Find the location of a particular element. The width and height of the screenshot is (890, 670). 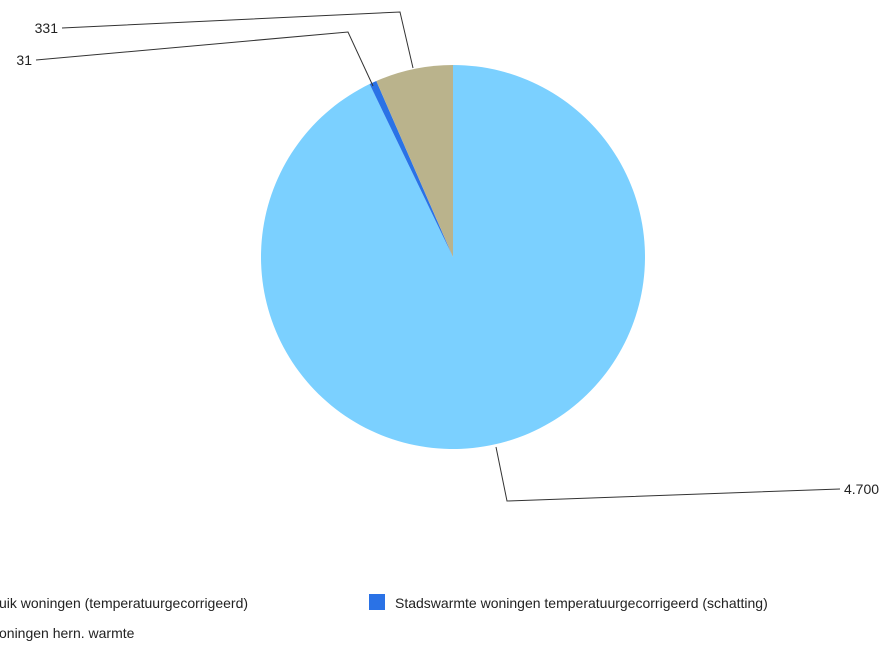

data-label-4700: 4.700 is located at coordinates (861, 489).